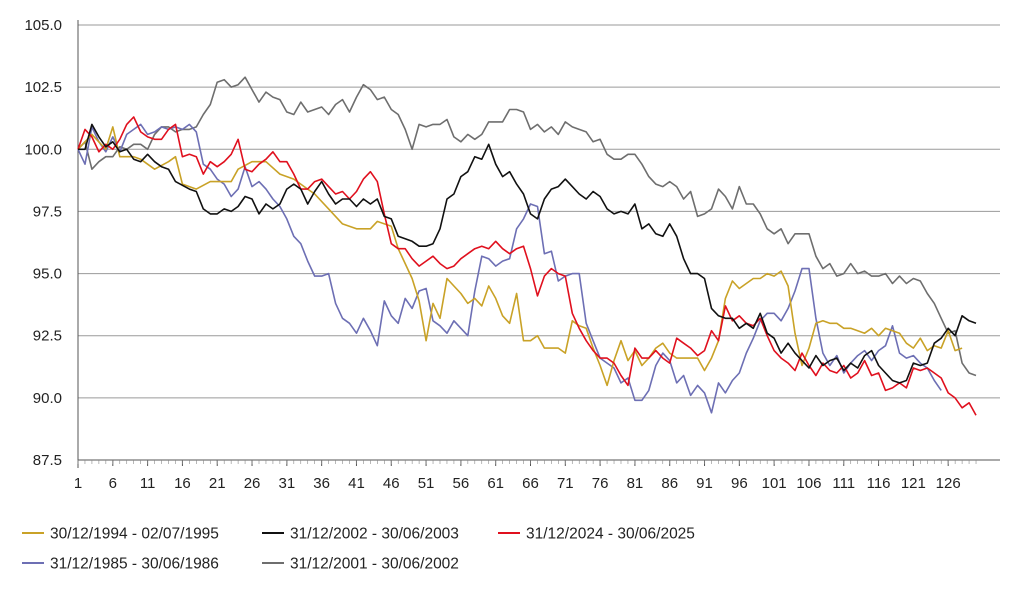 This screenshot has height=597, width=1022. Describe the element at coordinates (43, 87) in the screenshot. I see `y-tick-label: 102.5` at that location.